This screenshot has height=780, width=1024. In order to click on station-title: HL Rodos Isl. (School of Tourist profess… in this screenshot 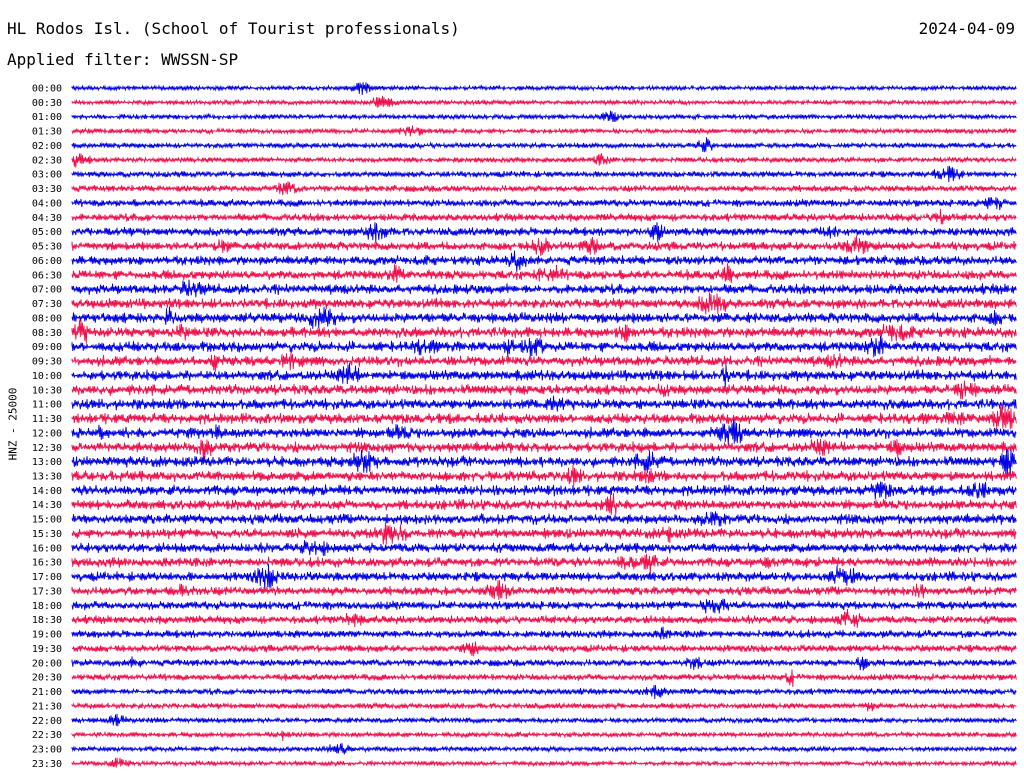, I will do `click(233, 28)`.